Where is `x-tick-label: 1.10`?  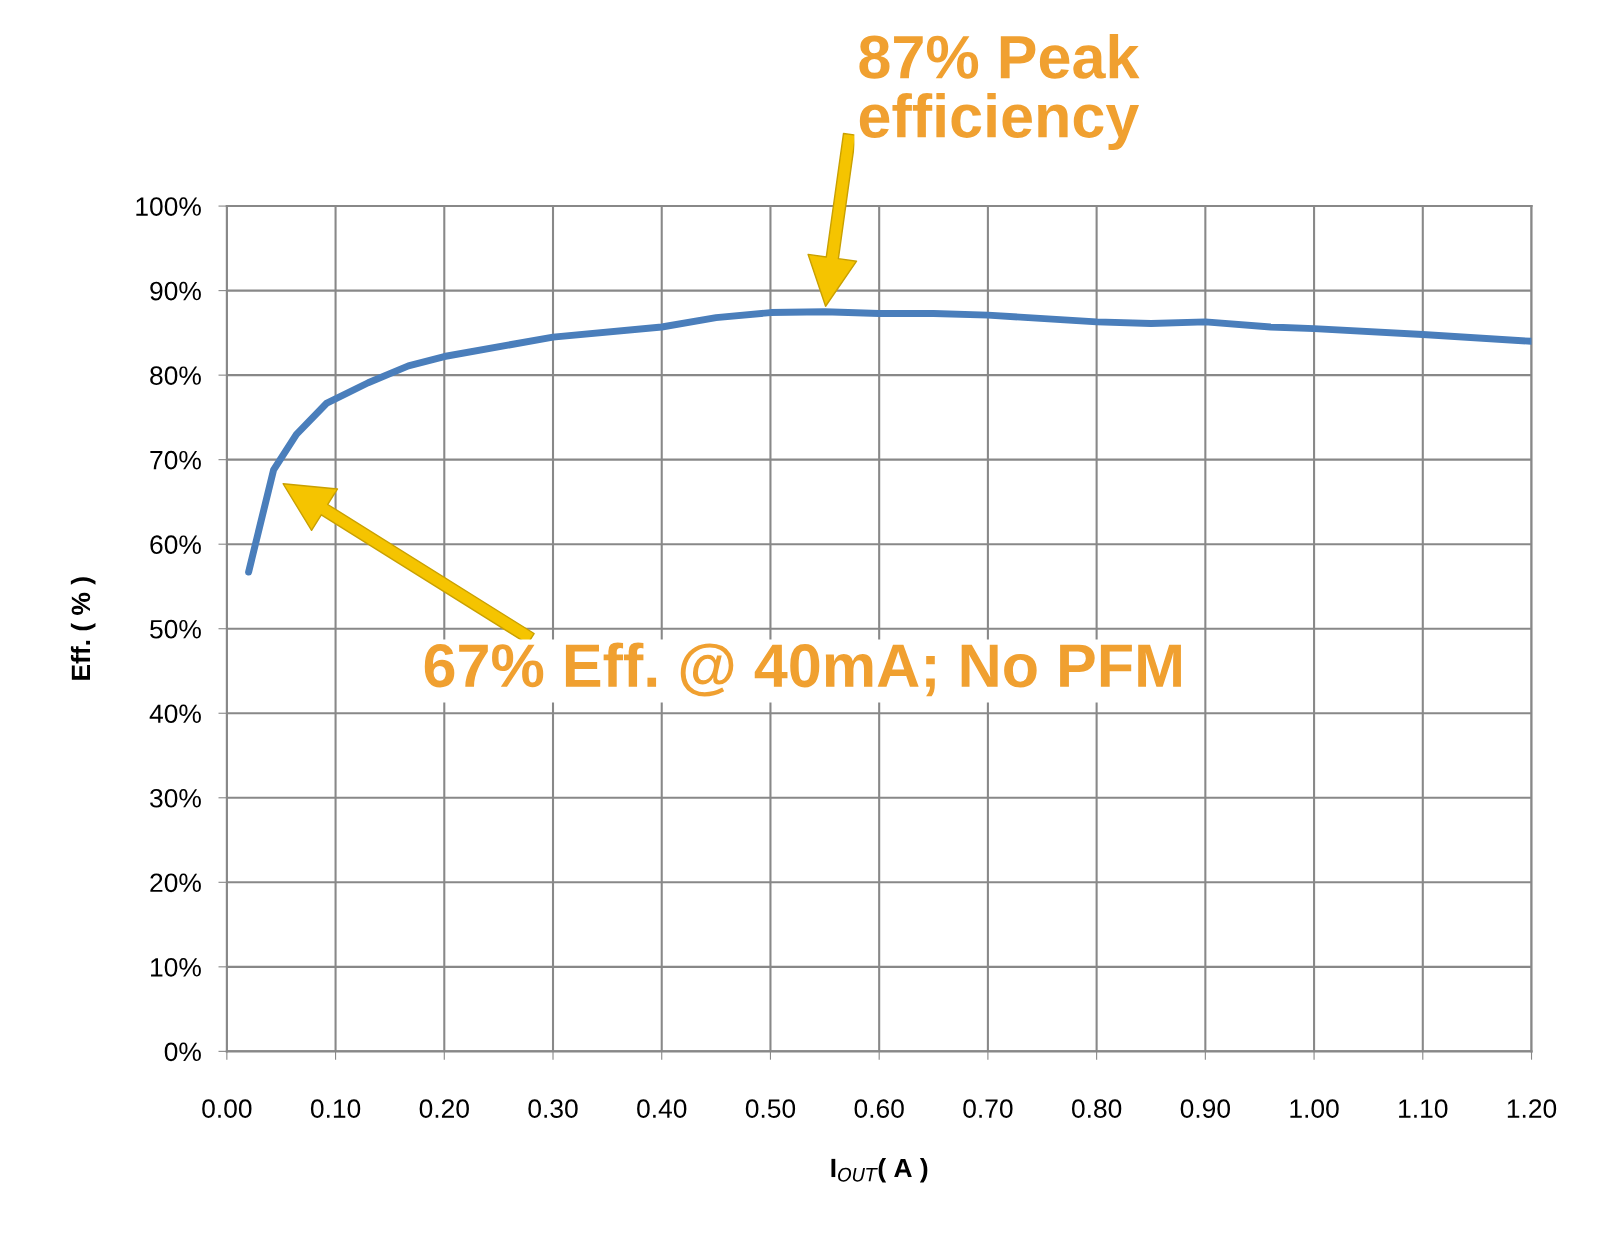
x-tick-label: 1.10 is located at coordinates (1423, 1108).